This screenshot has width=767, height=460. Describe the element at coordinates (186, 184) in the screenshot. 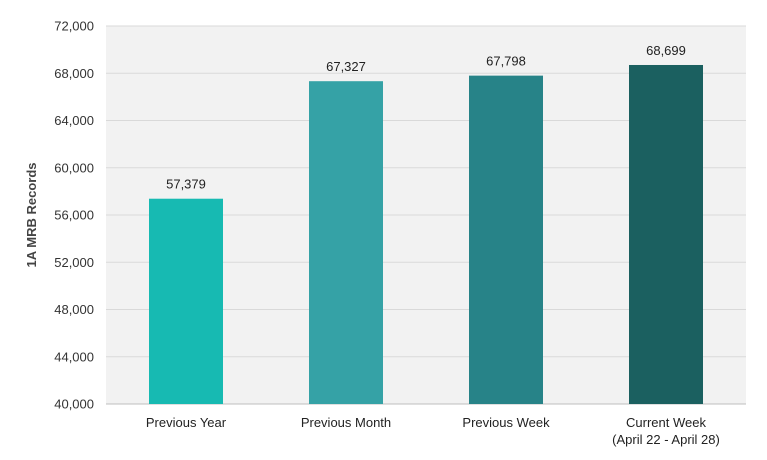

I see `bar-value-label: 57,379` at that location.